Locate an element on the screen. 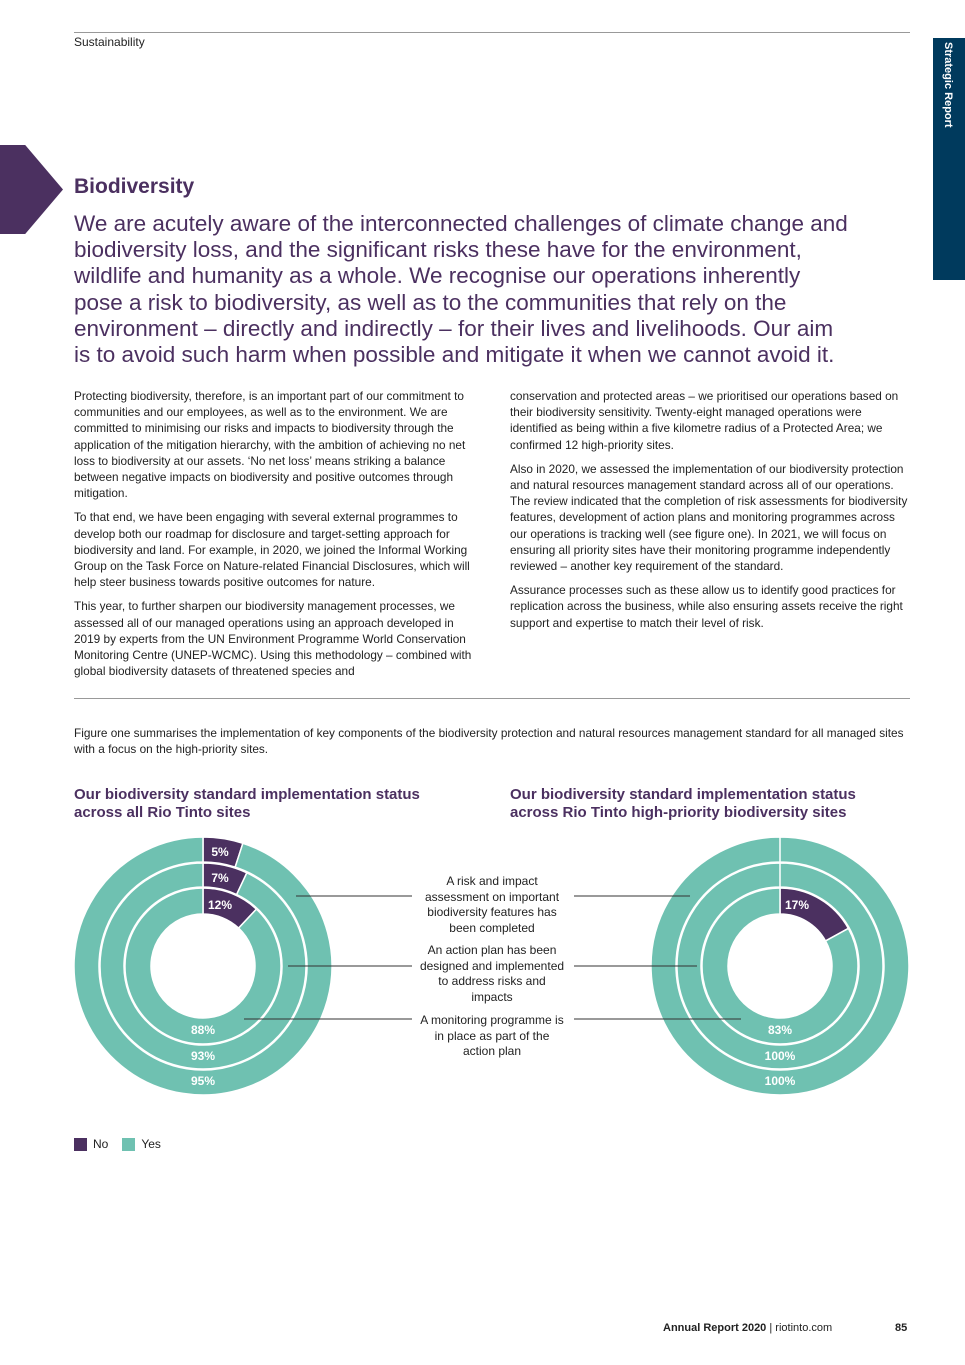 The image size is (965, 1365). footer-site: riotinto.com is located at coordinates (804, 1328).